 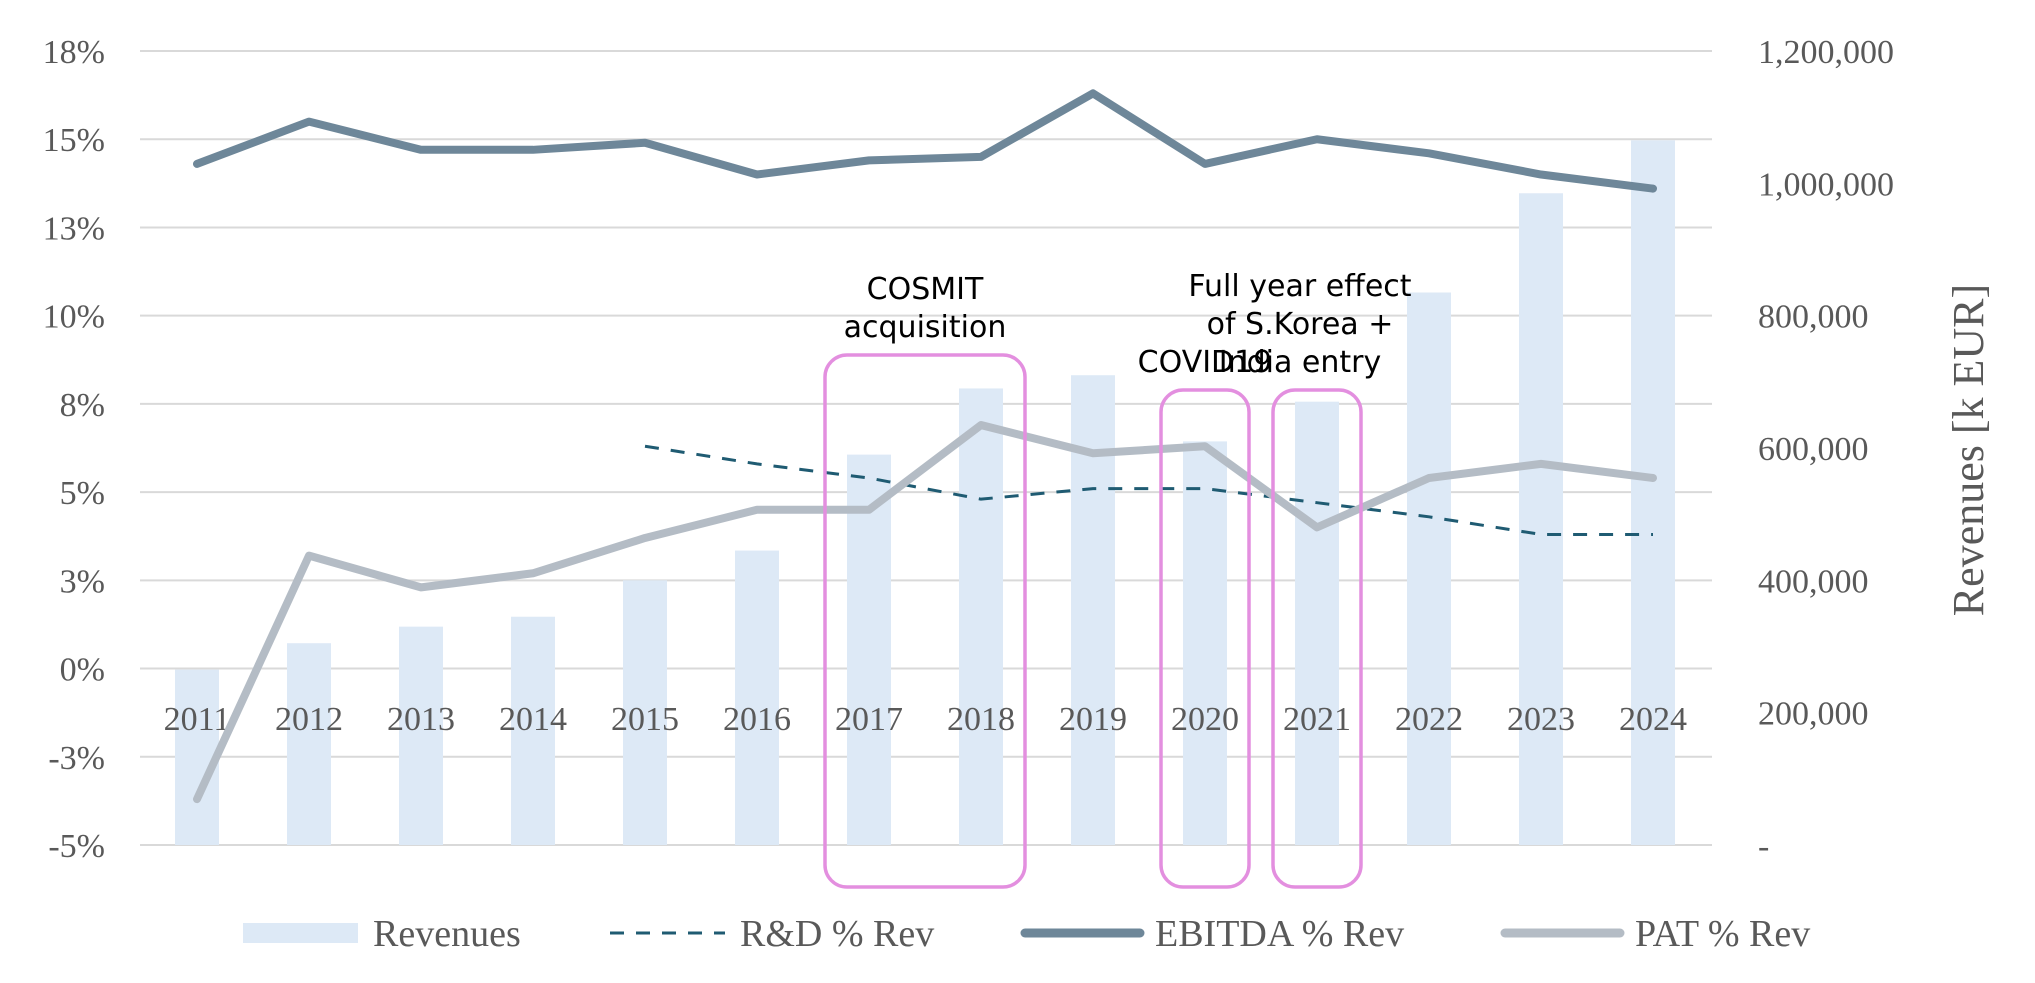 What do you see at coordinates (533, 719) in the screenshot?
I see `category-label: 2014` at bounding box center [533, 719].